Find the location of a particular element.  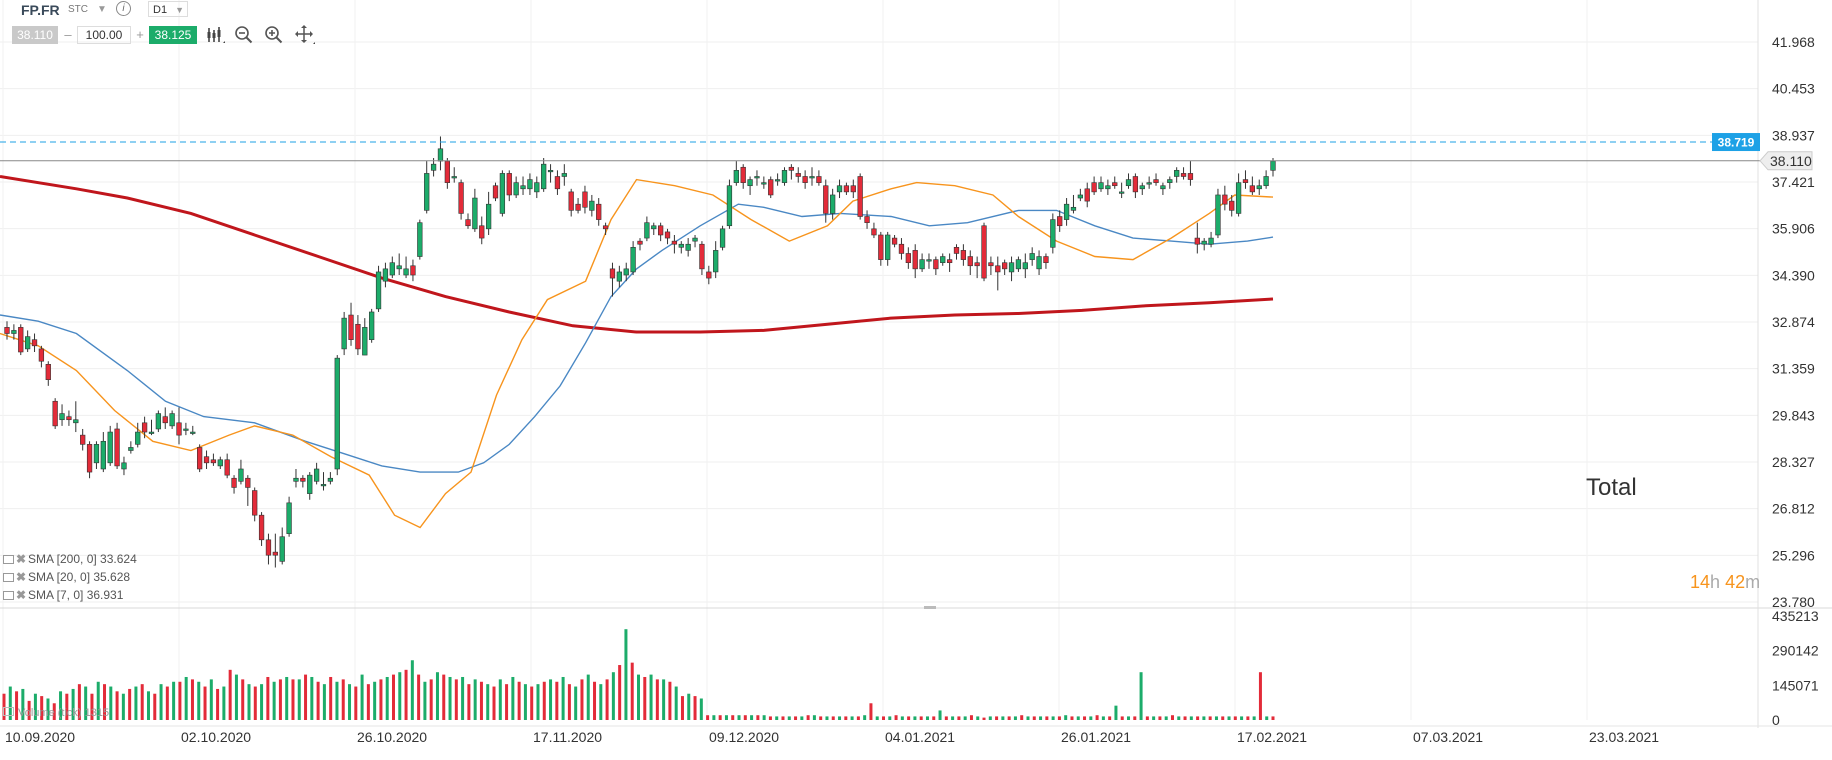

quantity-input: 100.00 is located at coordinates (104, 35).